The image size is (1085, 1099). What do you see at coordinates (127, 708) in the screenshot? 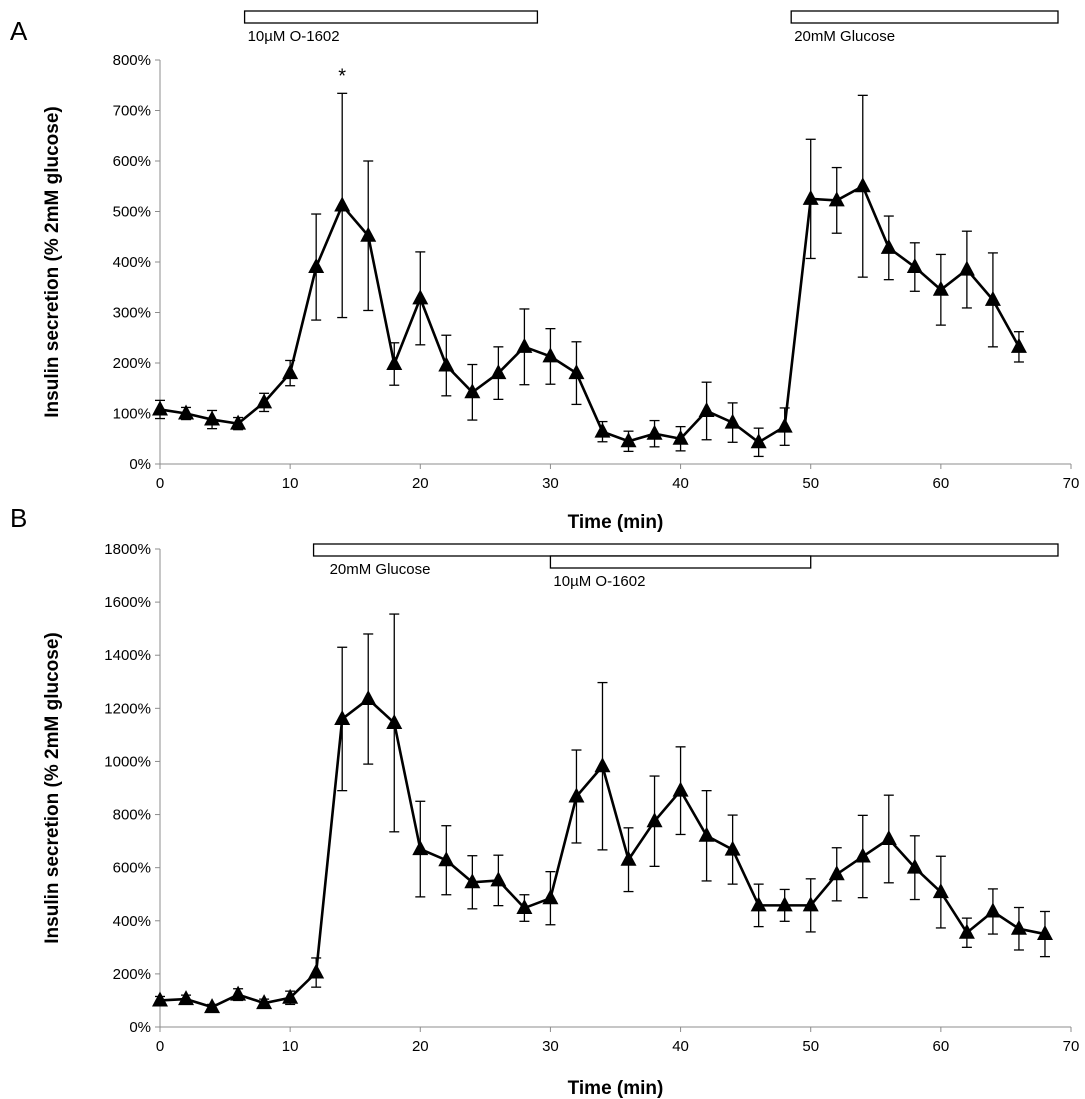
I see `y-tick-label: 1200%` at bounding box center [127, 708].